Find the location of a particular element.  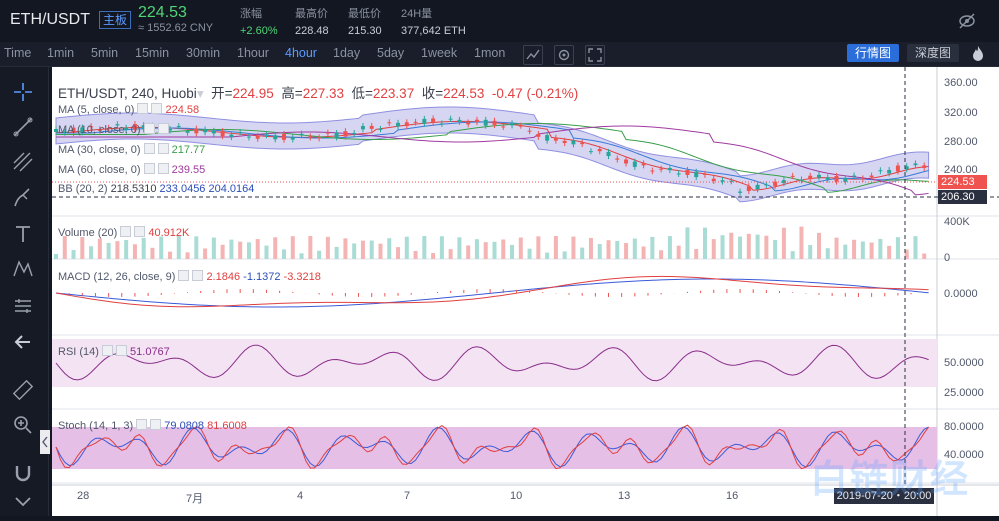

ma10-legend: MA (10, close, 0) is located at coordinates (113, 129).